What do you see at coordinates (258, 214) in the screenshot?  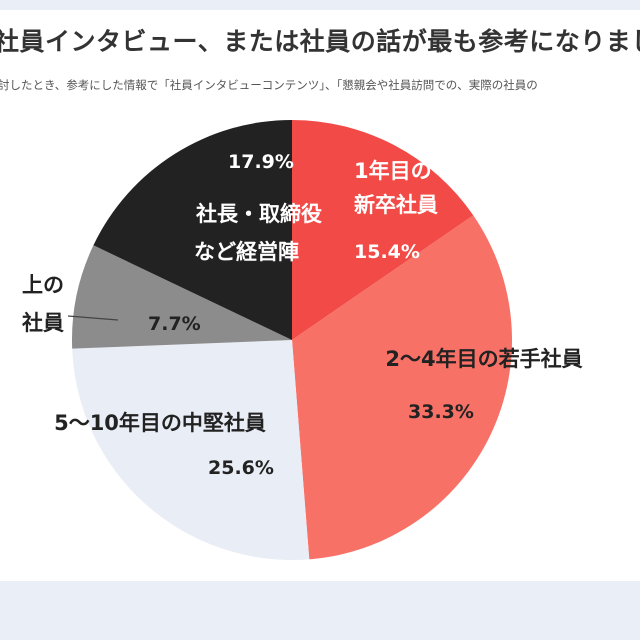 I see `slice-label: 社長・取締役` at bounding box center [258, 214].